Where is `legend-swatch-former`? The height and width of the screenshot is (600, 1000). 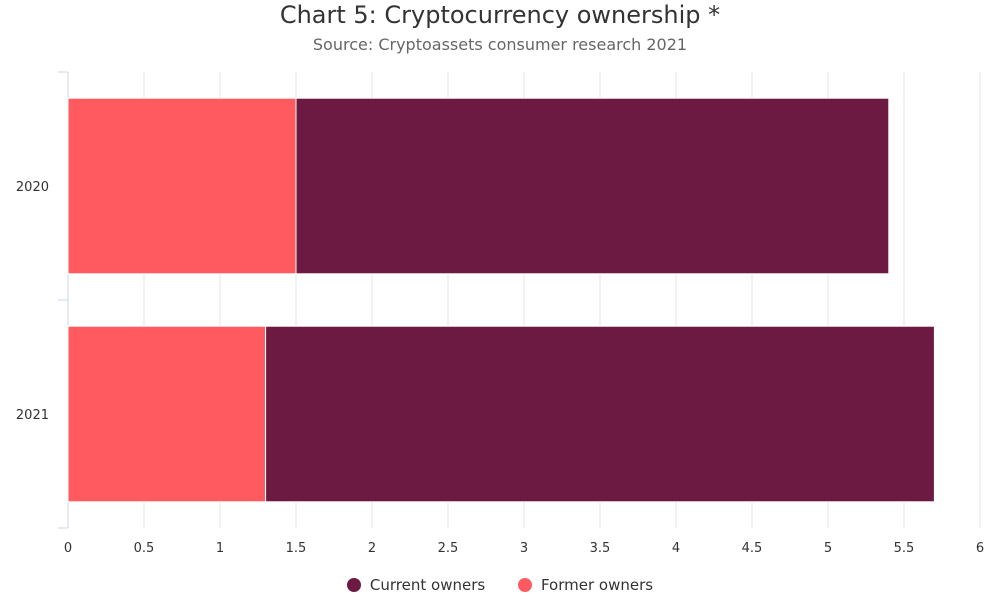
legend-swatch-former is located at coordinates (524, 585).